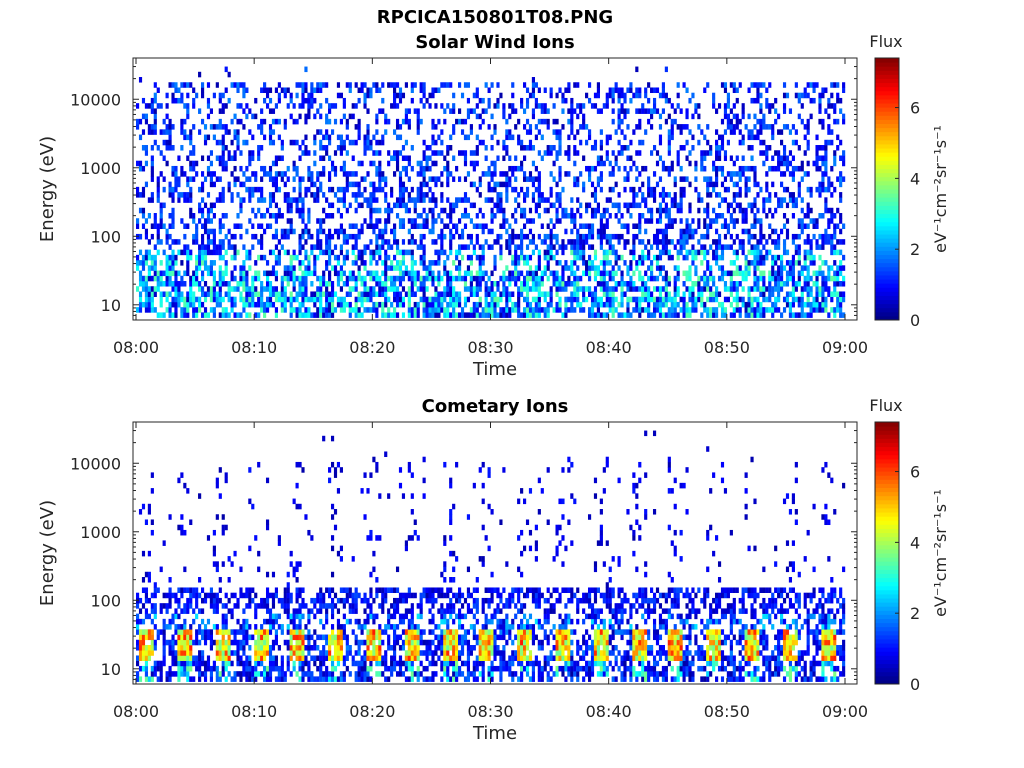 This screenshot has width=1024, height=768. I want to click on colorbar-segment, so click(887, 298).